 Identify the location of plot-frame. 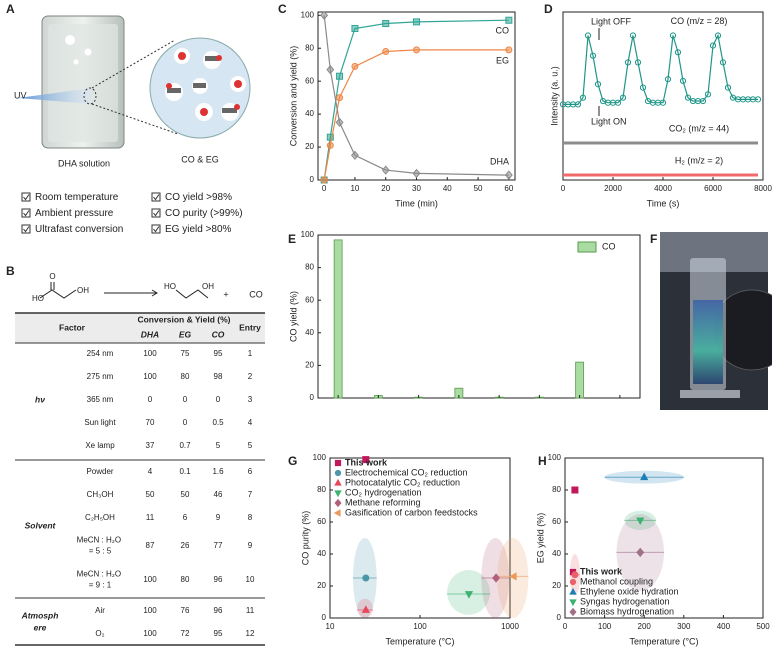
(479, 316).